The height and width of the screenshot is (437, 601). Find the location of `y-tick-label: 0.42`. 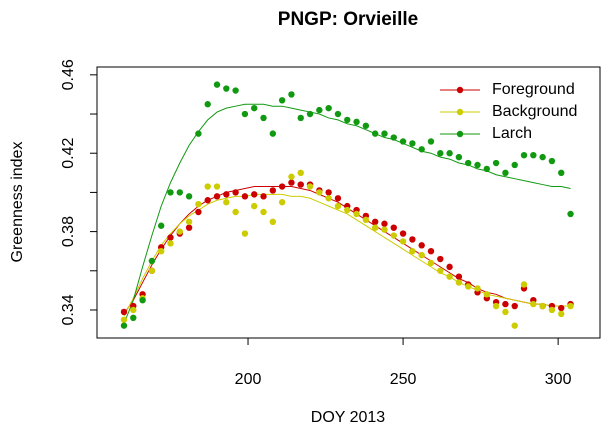

y-tick-label: 0.42 is located at coordinates (68, 153).